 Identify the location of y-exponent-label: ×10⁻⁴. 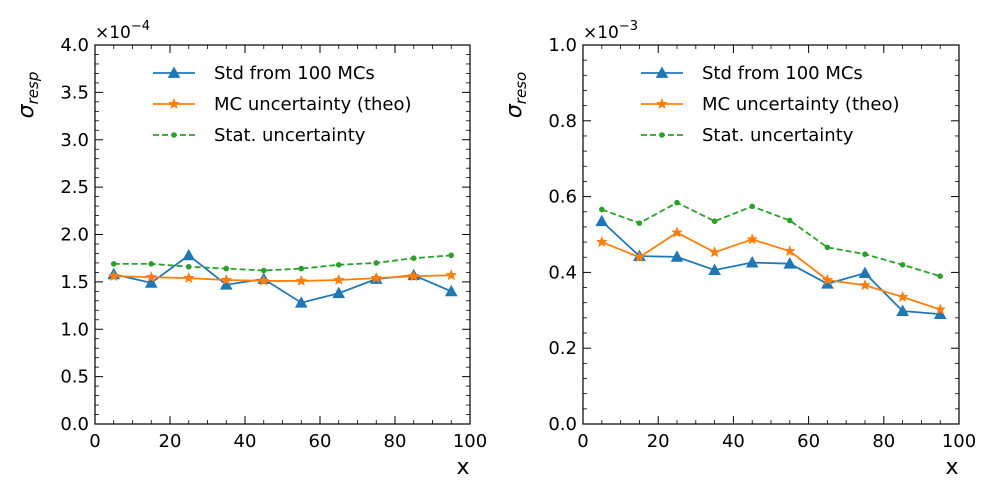
(122, 31).